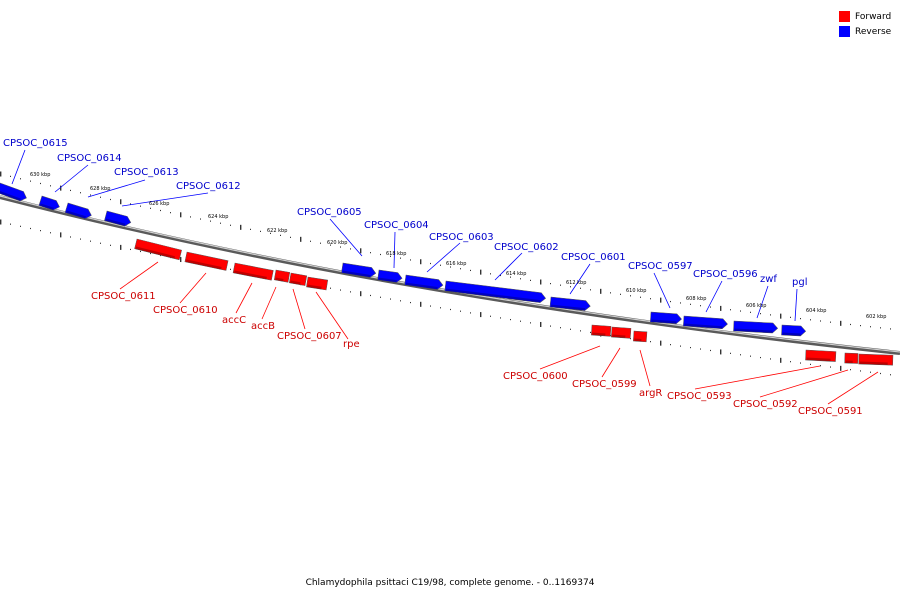 The height and width of the screenshot is (600, 900). What do you see at coordinates (208, 186) in the screenshot?
I see `gene-label: CPSOC_0612` at bounding box center [208, 186].